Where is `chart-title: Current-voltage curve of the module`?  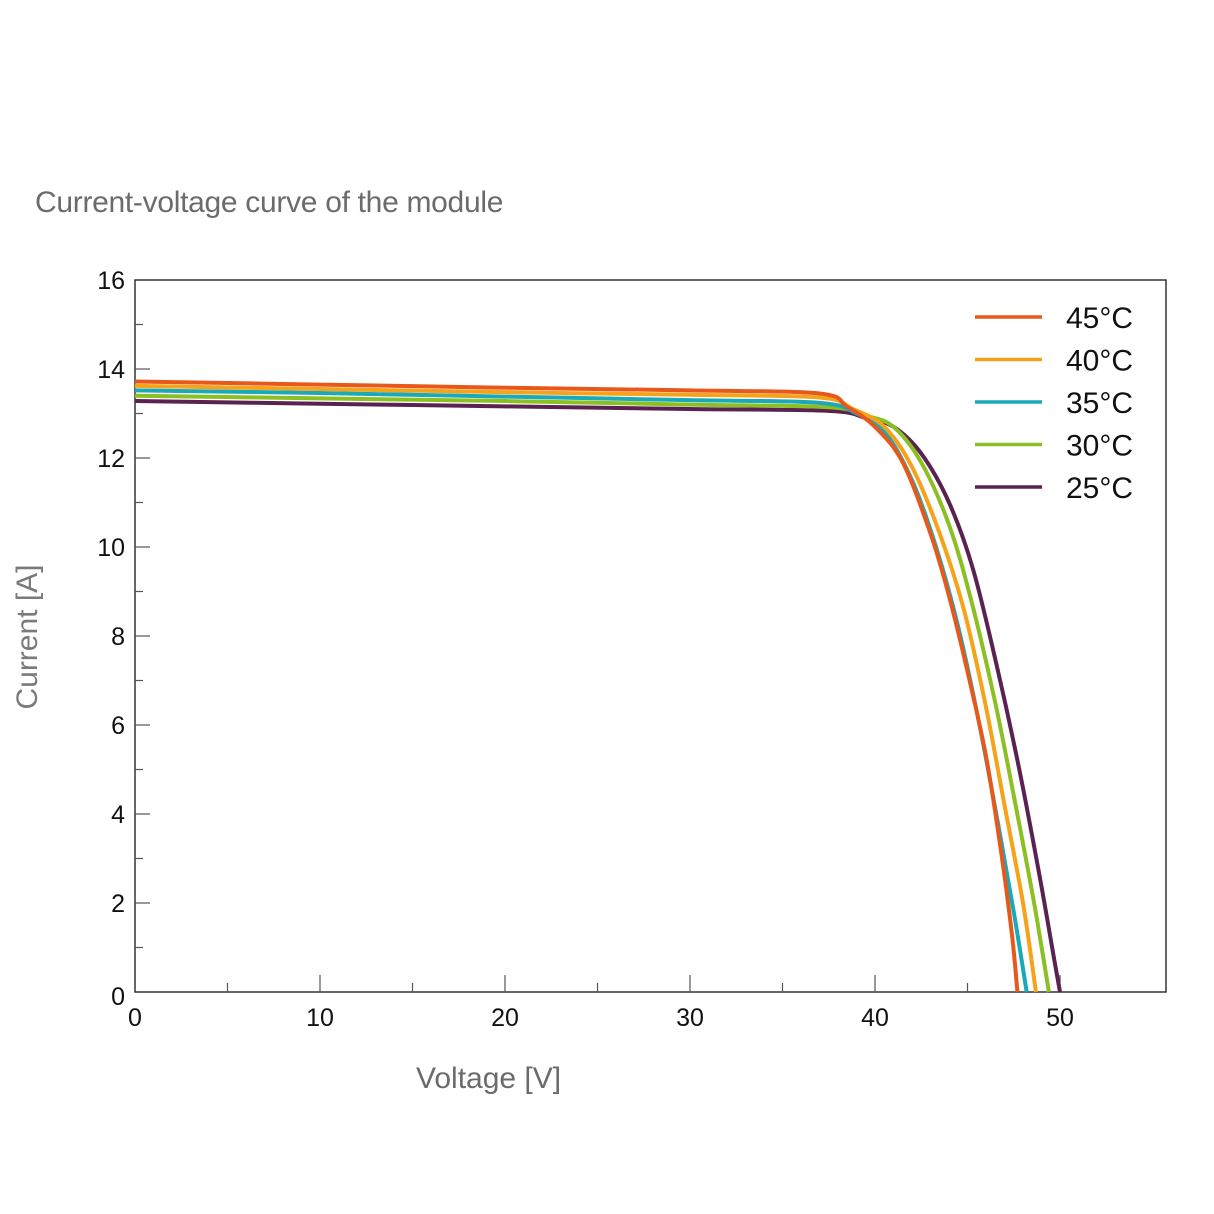
chart-title: Current-voltage curve of the module is located at coordinates (269, 202).